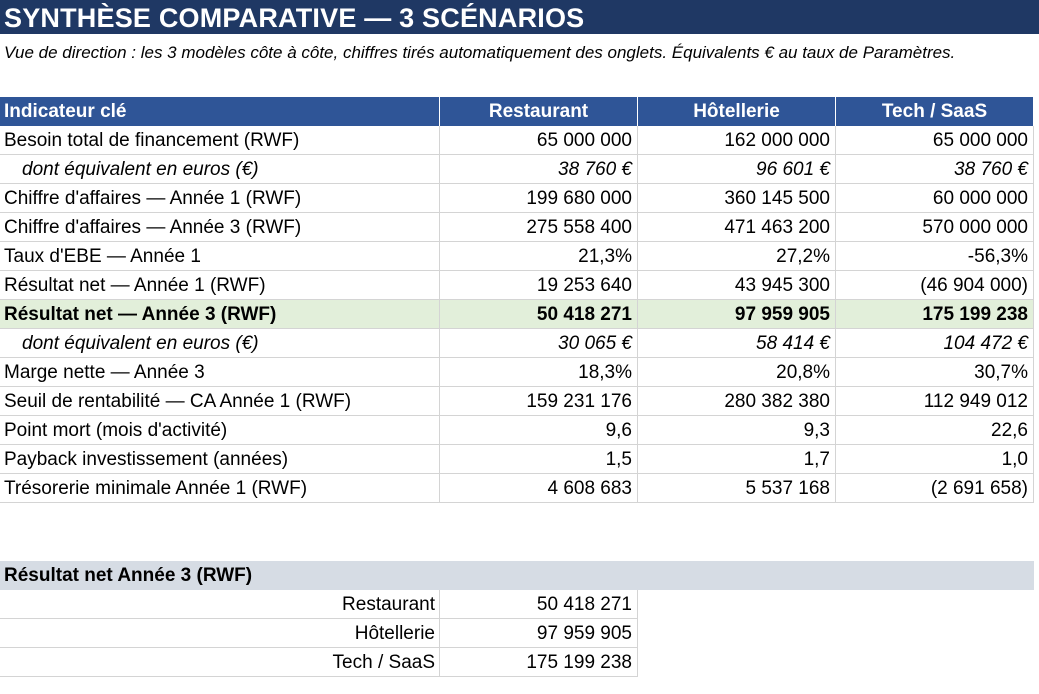  I want to click on value-cell: 275 558 400, so click(539, 227).